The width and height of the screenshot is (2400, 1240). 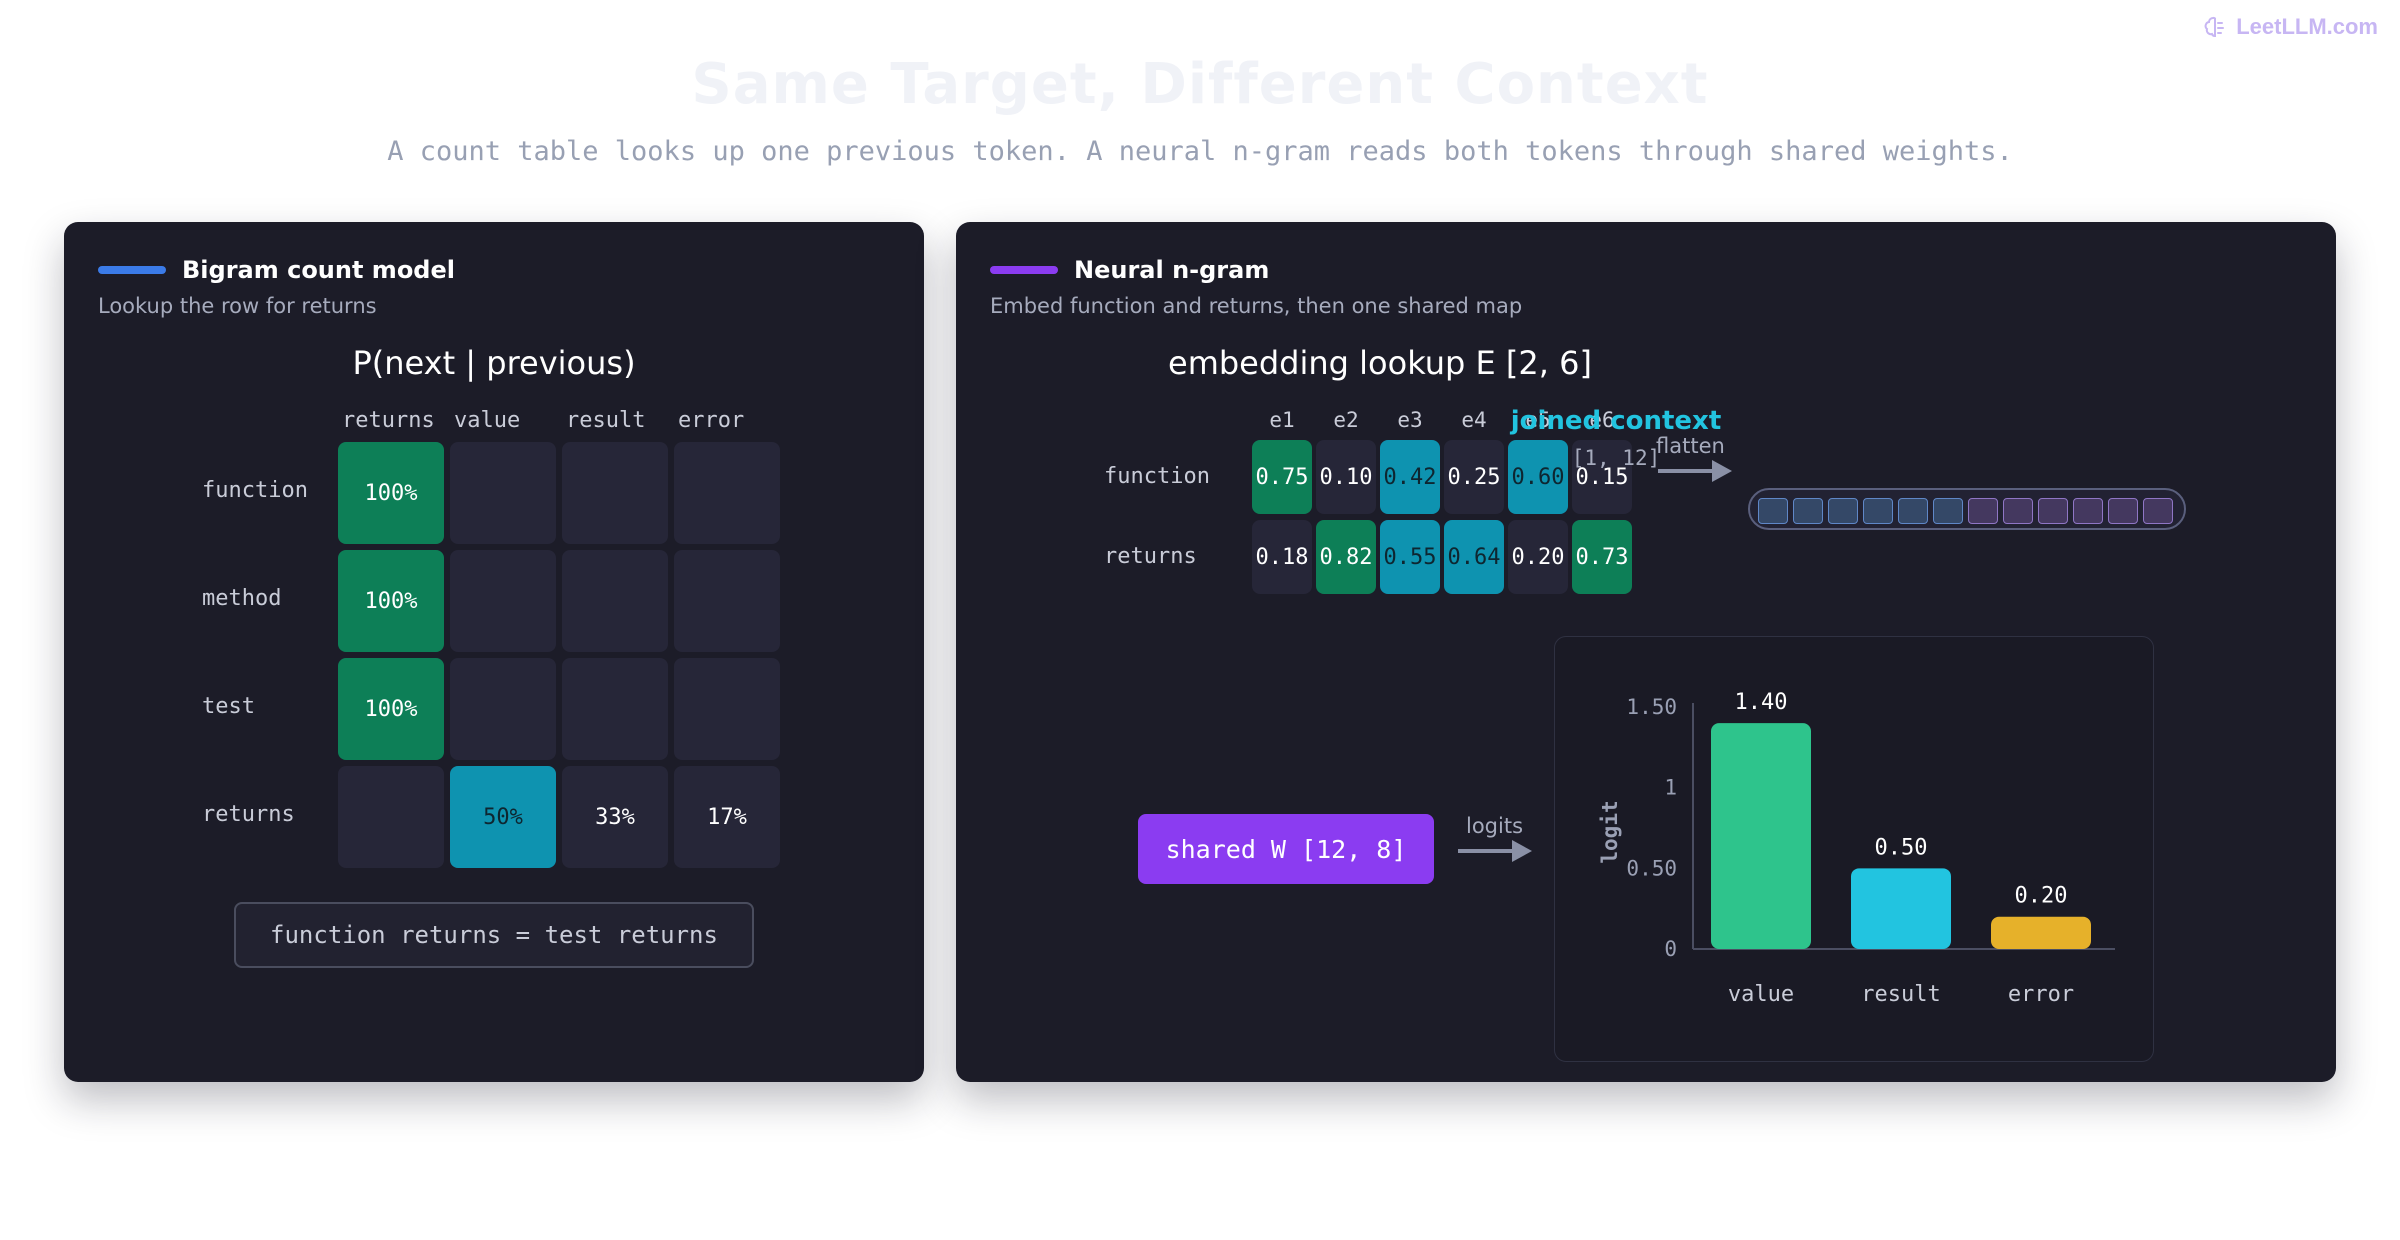 I want to click on flatten-label: flatten, so click(x=1690, y=446).